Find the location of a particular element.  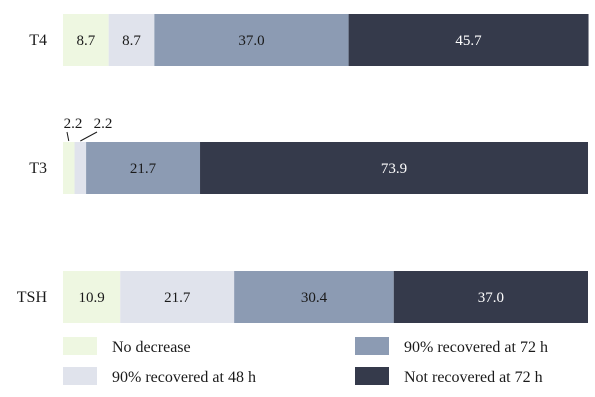

data-label-tsh-no-decrease: 10.9 is located at coordinates (91, 298).